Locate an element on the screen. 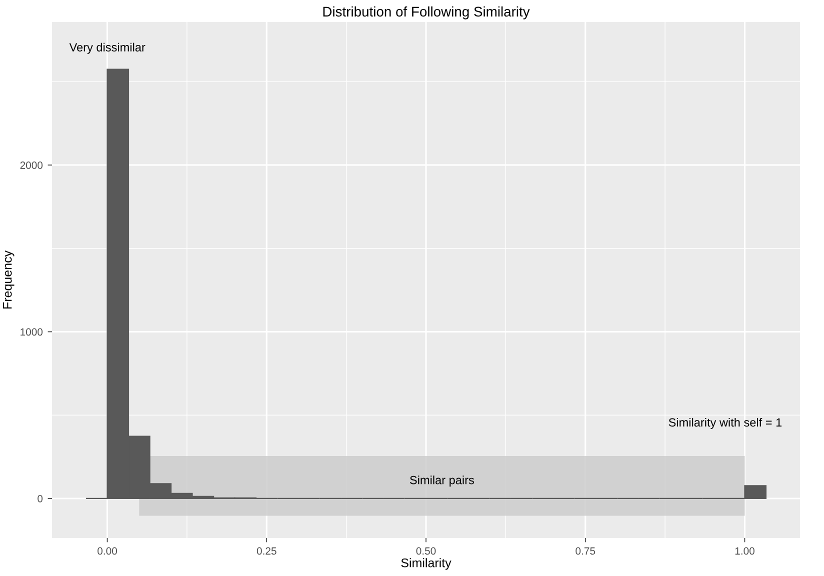  y-axis-title: Frequency is located at coordinates (8, 279).